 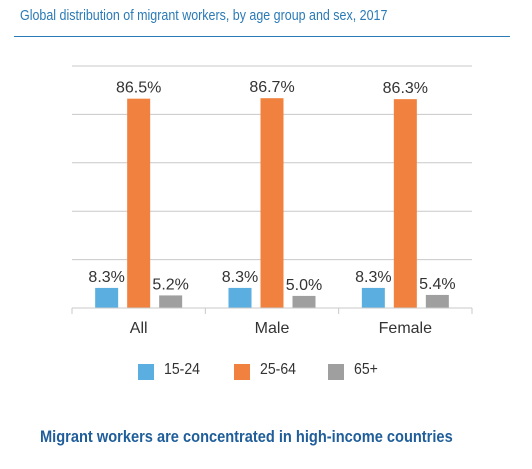 I want to click on legend-label-65plus: 65+, so click(x=366, y=369).